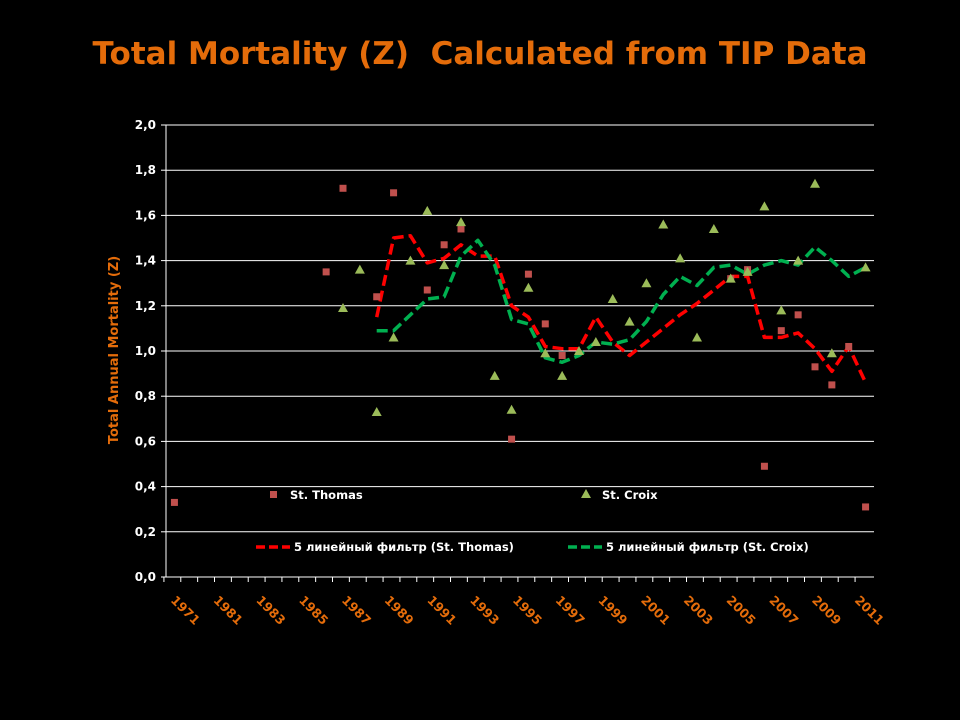 This screenshot has height=720, width=960. Describe the element at coordinates (273, 494) in the screenshot. I see `legend-square-icon` at that location.